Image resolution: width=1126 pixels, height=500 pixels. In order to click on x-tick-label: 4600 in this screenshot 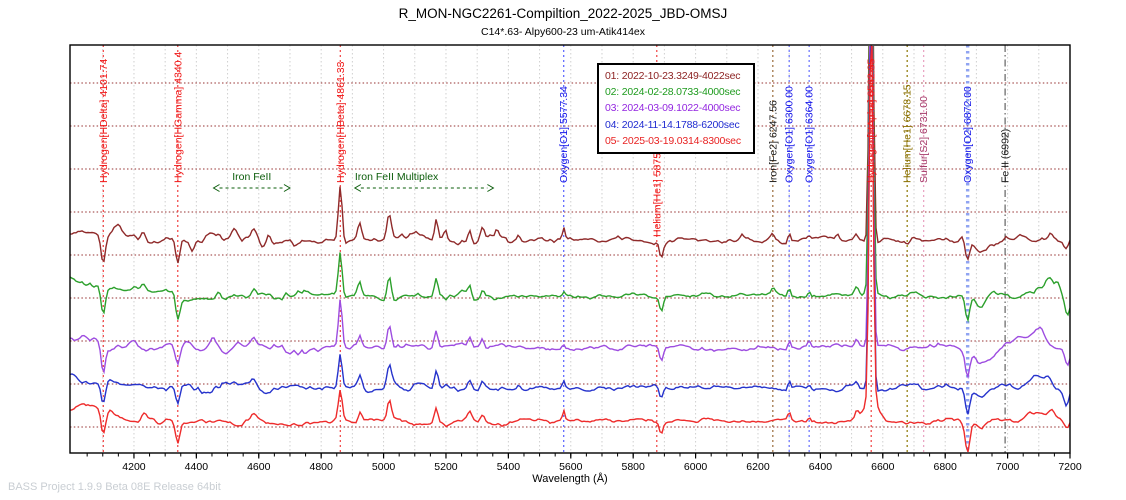, I will do `click(259, 467)`.